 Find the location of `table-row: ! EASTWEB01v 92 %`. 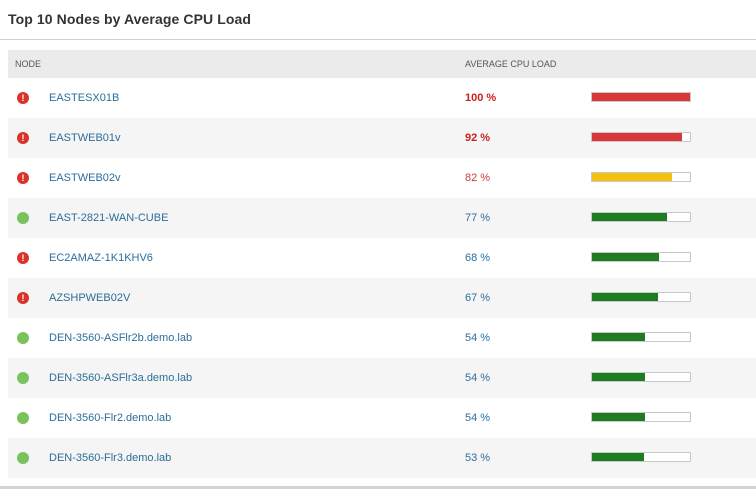

table-row: ! EASTWEB01v 92 % is located at coordinates (382, 138).